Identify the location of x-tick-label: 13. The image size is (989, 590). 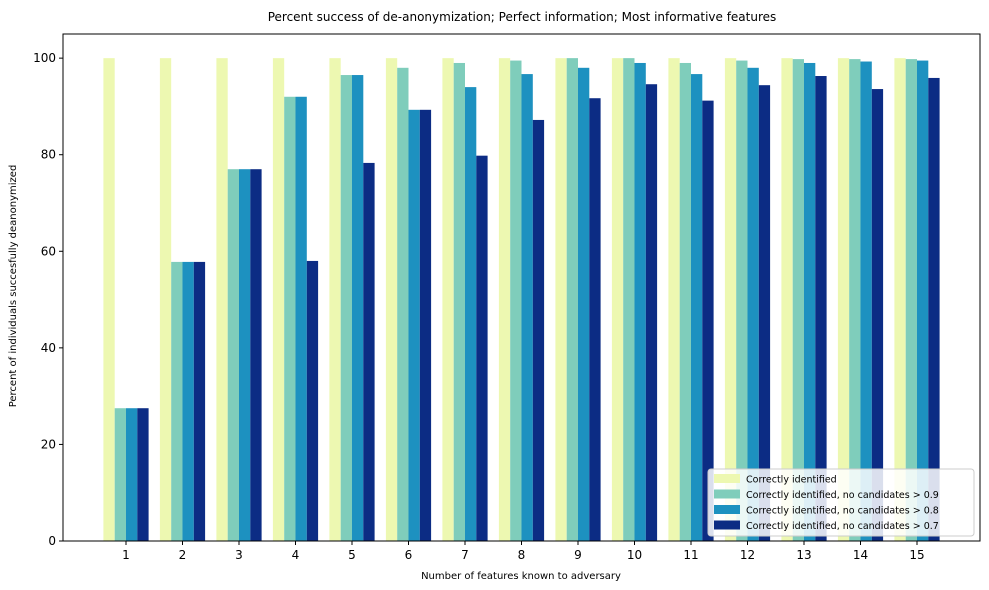
(803, 555).